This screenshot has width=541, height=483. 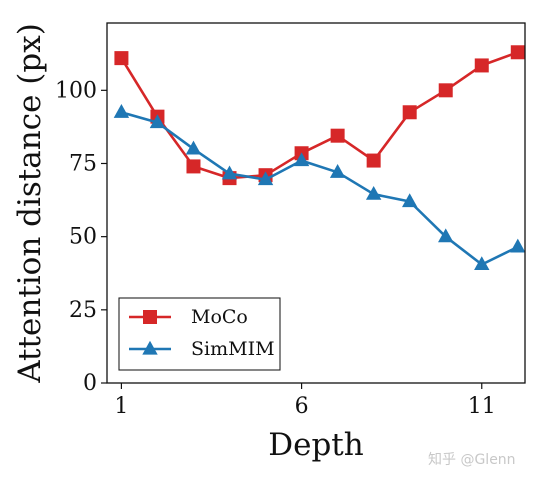 I want to click on x-tick-label: 6, so click(x=302, y=406).